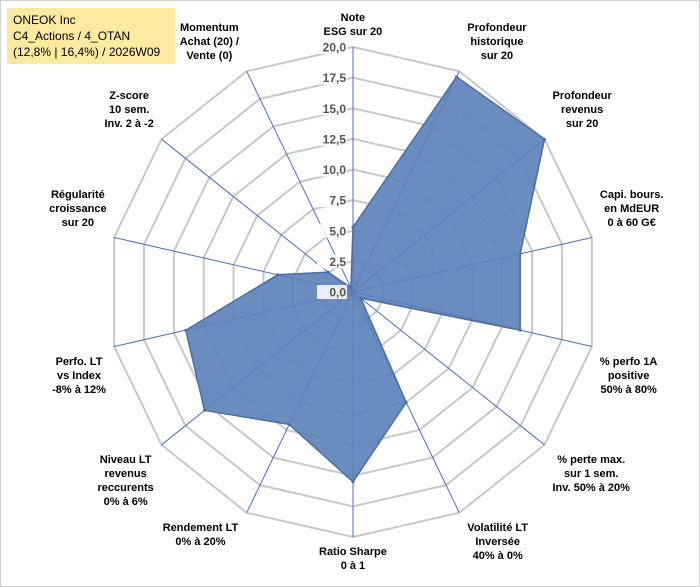 This screenshot has width=700, height=587. What do you see at coordinates (79, 389) in the screenshot?
I see `category-label-10-line-2: -8% à 12%` at bounding box center [79, 389].